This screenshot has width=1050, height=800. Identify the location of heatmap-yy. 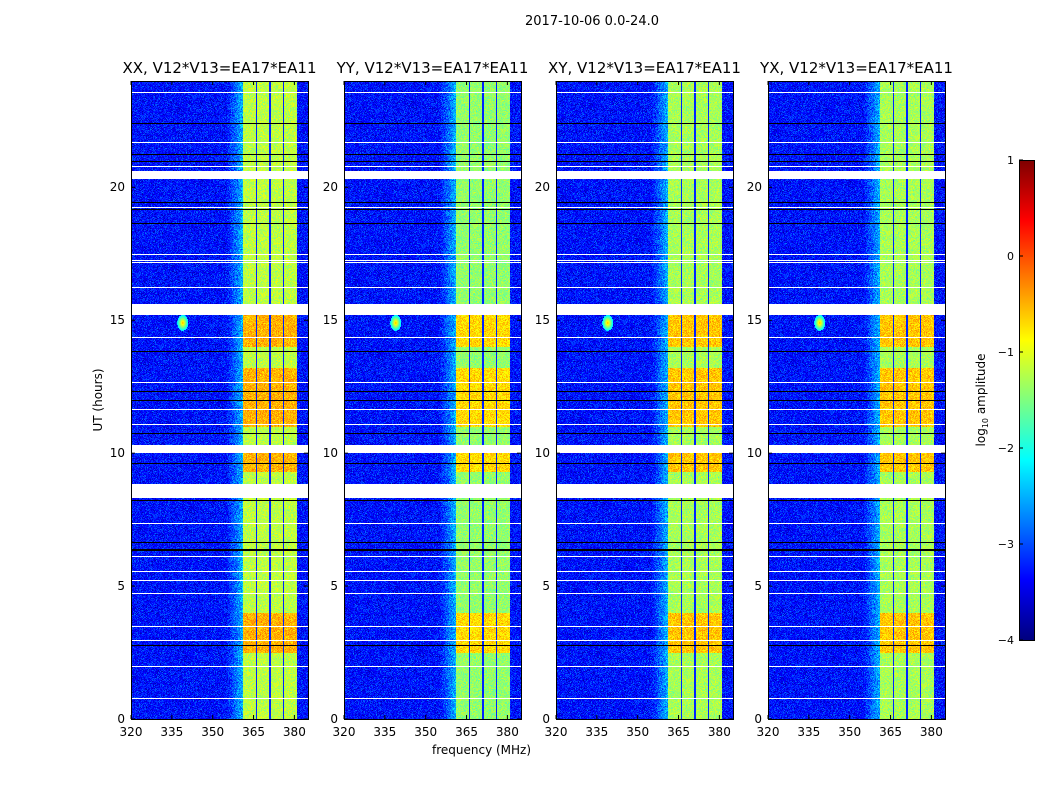
(432, 400).